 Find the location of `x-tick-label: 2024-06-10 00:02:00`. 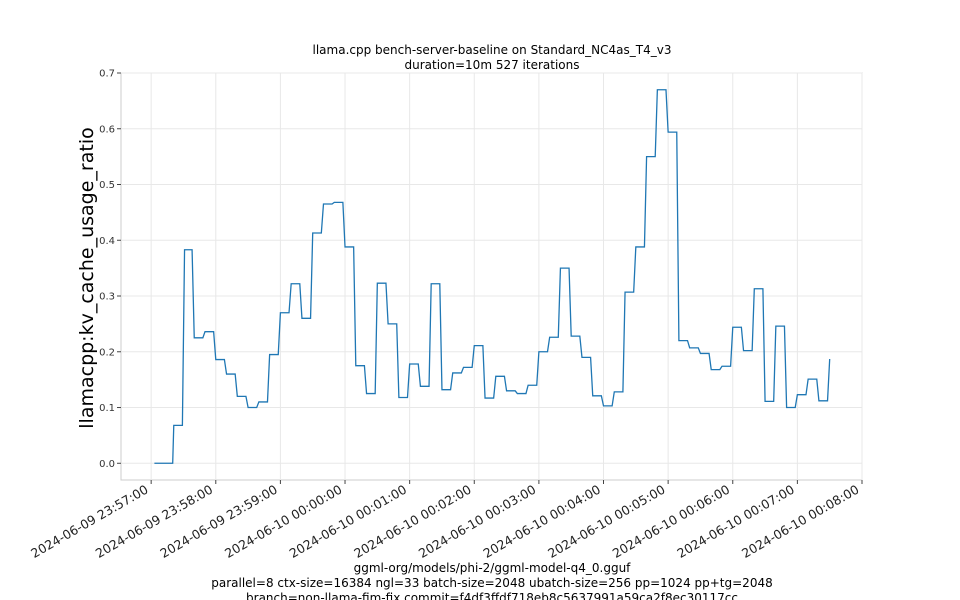

x-tick-label: 2024-06-10 00:02:00 is located at coordinates (412, 521).